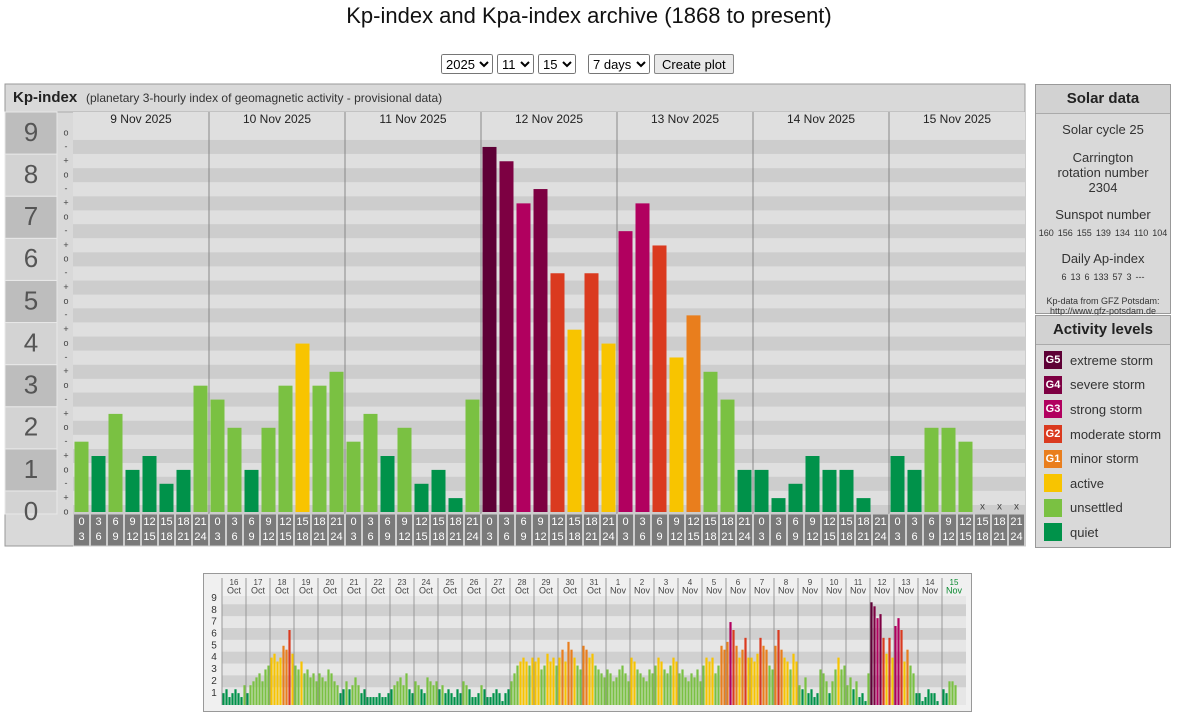 The image size is (1178, 713). Describe the element at coordinates (66, 441) in the screenshot. I see `y-subtick-label: -` at that location.